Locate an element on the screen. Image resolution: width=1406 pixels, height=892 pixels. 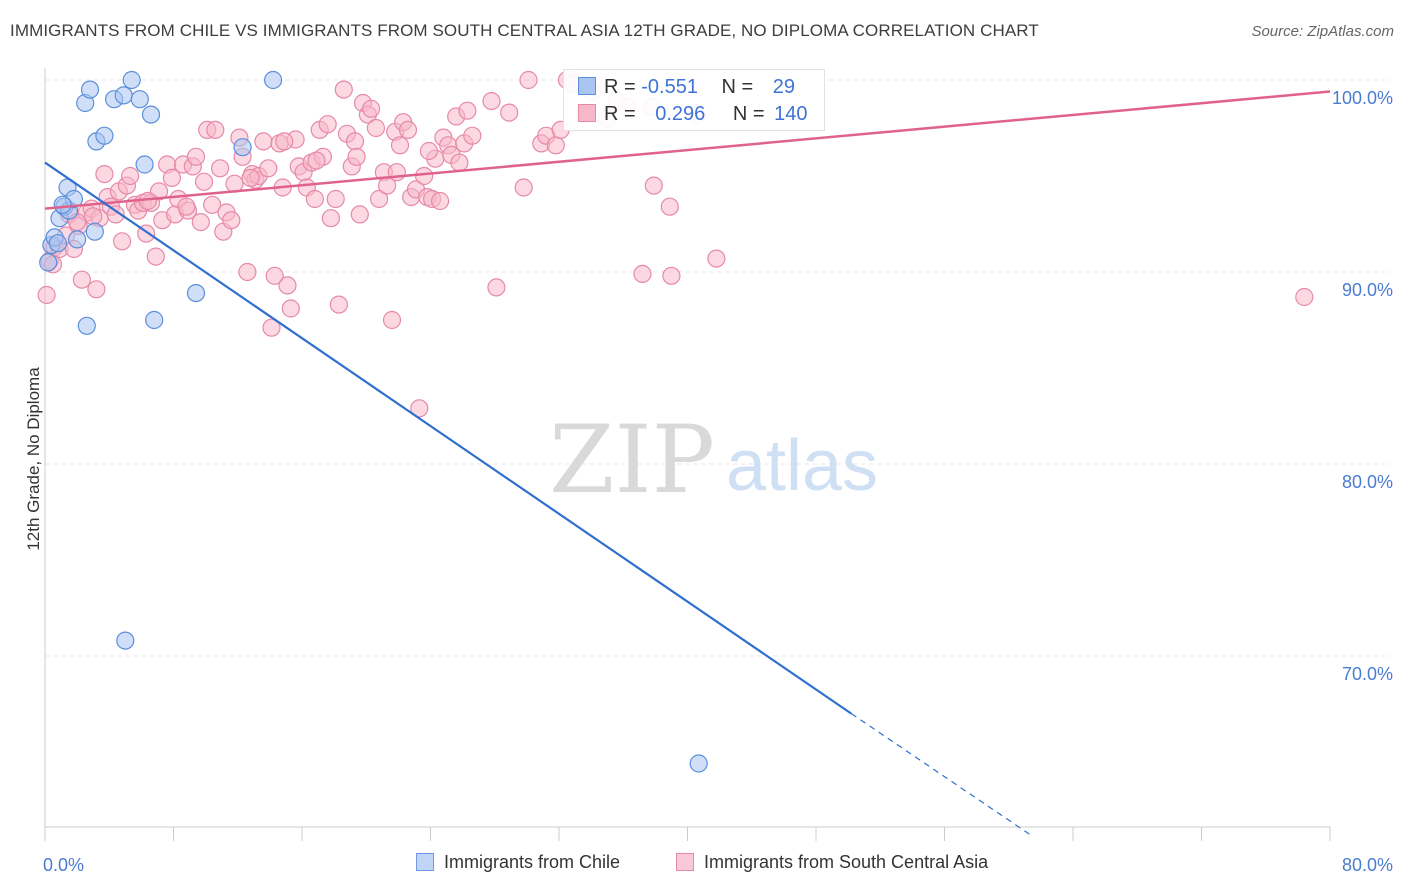
legend-swatch-chile is located at coordinates (425, 862).